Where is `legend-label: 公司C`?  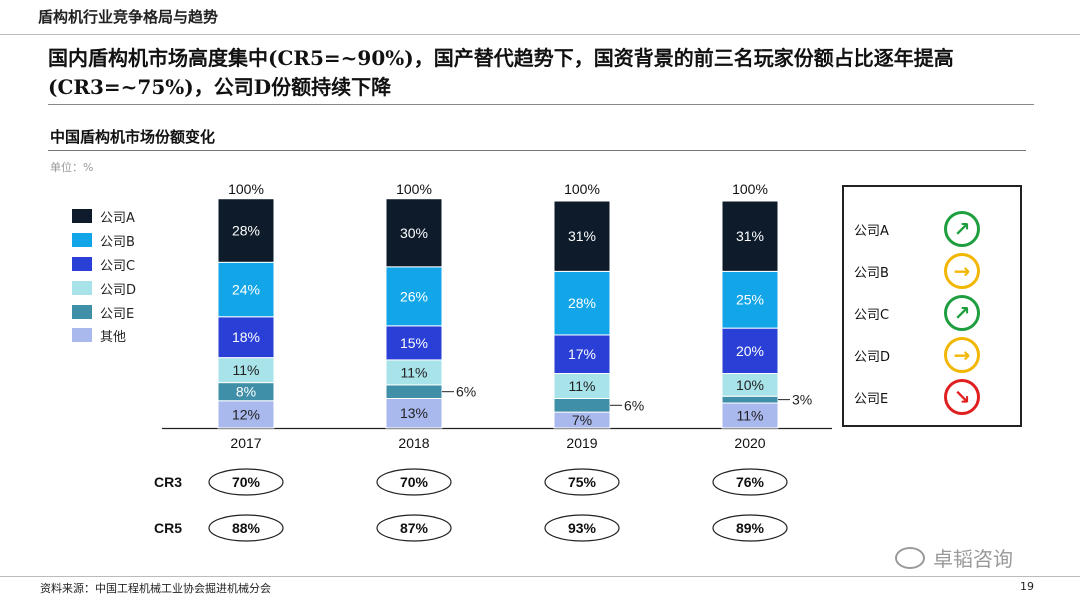 legend-label: 公司C is located at coordinates (118, 266).